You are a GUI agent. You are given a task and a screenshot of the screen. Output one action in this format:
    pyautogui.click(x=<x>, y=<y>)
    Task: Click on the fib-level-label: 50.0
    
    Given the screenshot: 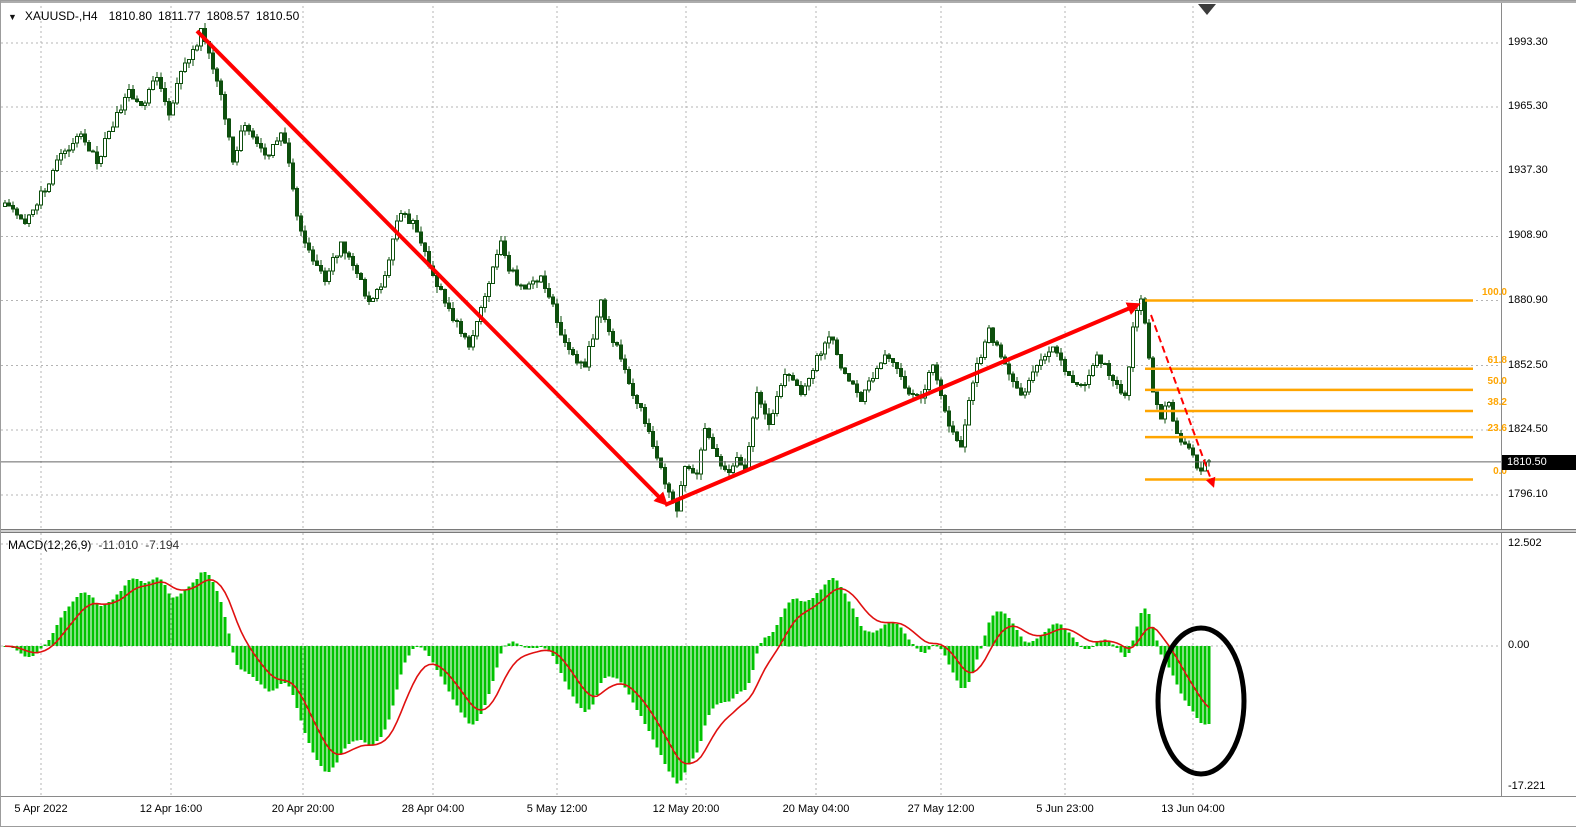 What is the action you would take?
    pyautogui.click(x=1497, y=381)
    